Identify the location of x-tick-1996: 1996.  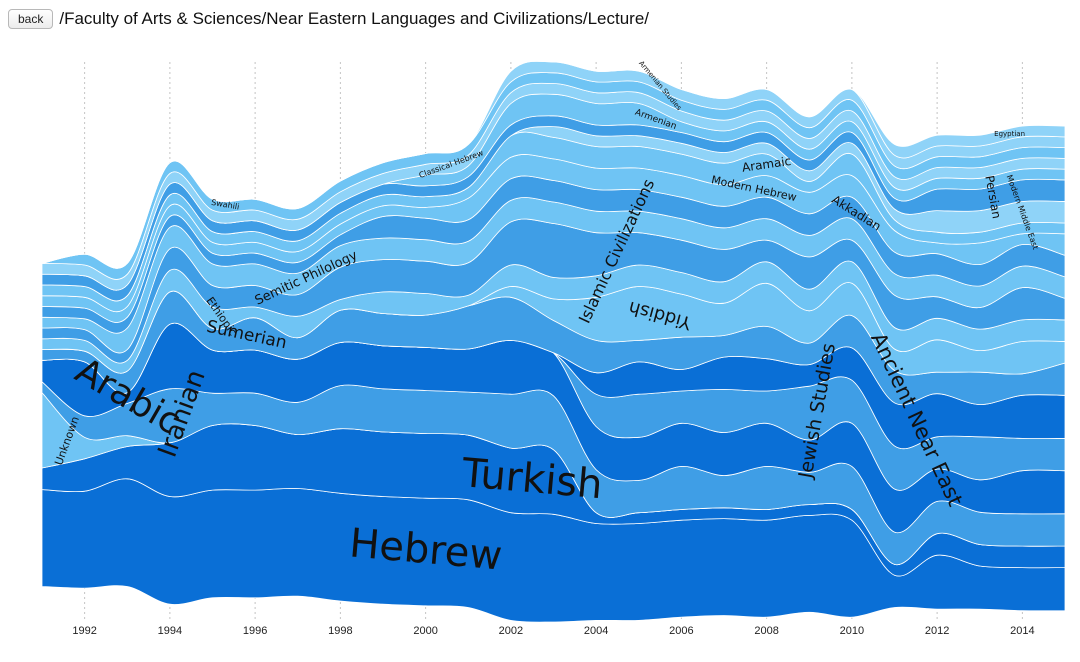
(255, 631).